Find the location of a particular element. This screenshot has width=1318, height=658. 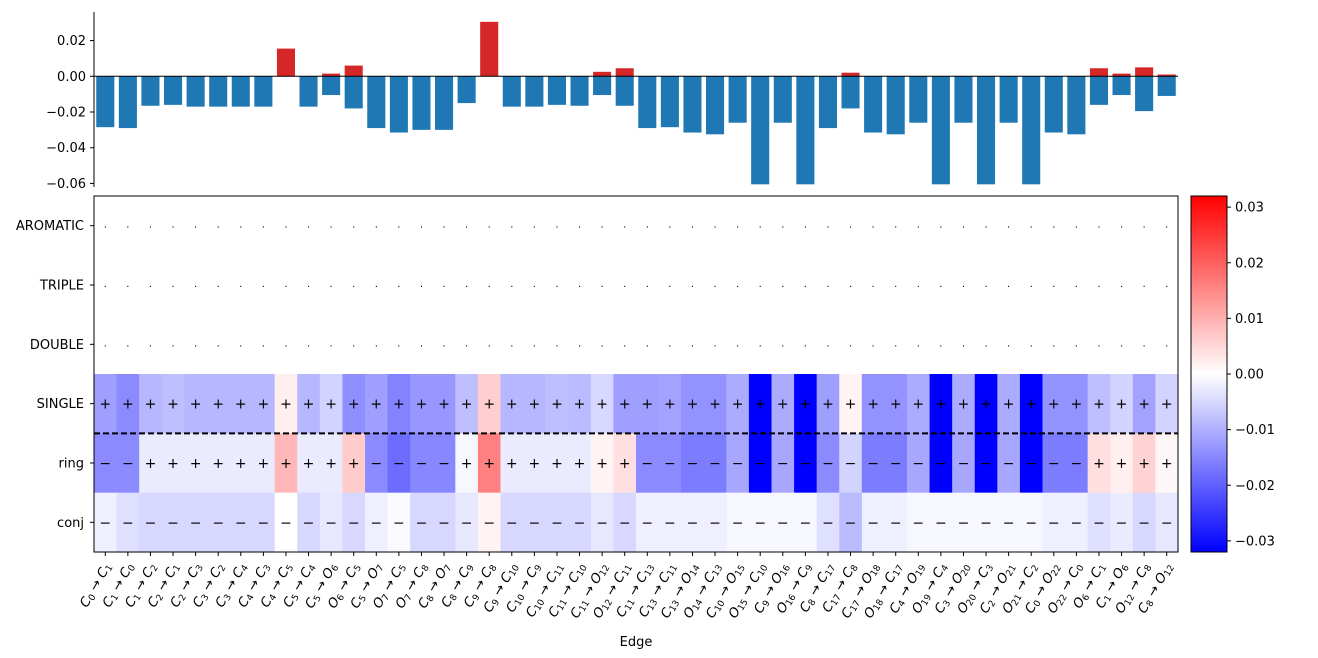

bar-y-tick-label: 0.00 is located at coordinates (71, 77).